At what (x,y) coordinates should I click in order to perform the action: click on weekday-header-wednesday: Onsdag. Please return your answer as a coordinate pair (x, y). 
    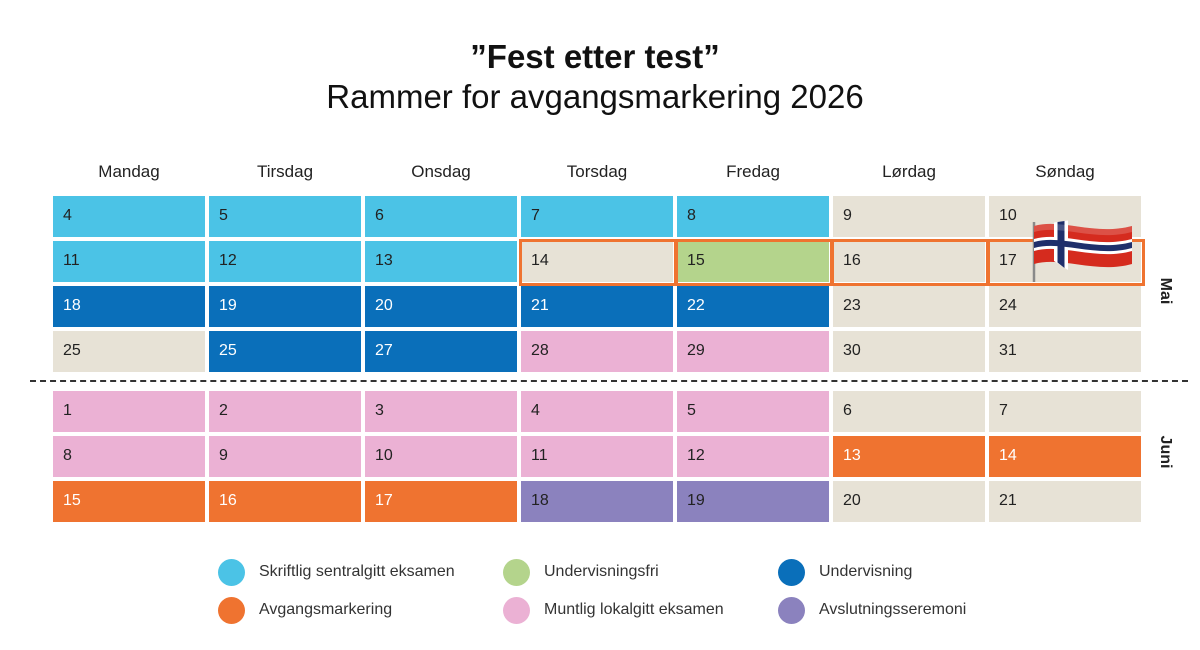
    Looking at the image, I should click on (441, 171).